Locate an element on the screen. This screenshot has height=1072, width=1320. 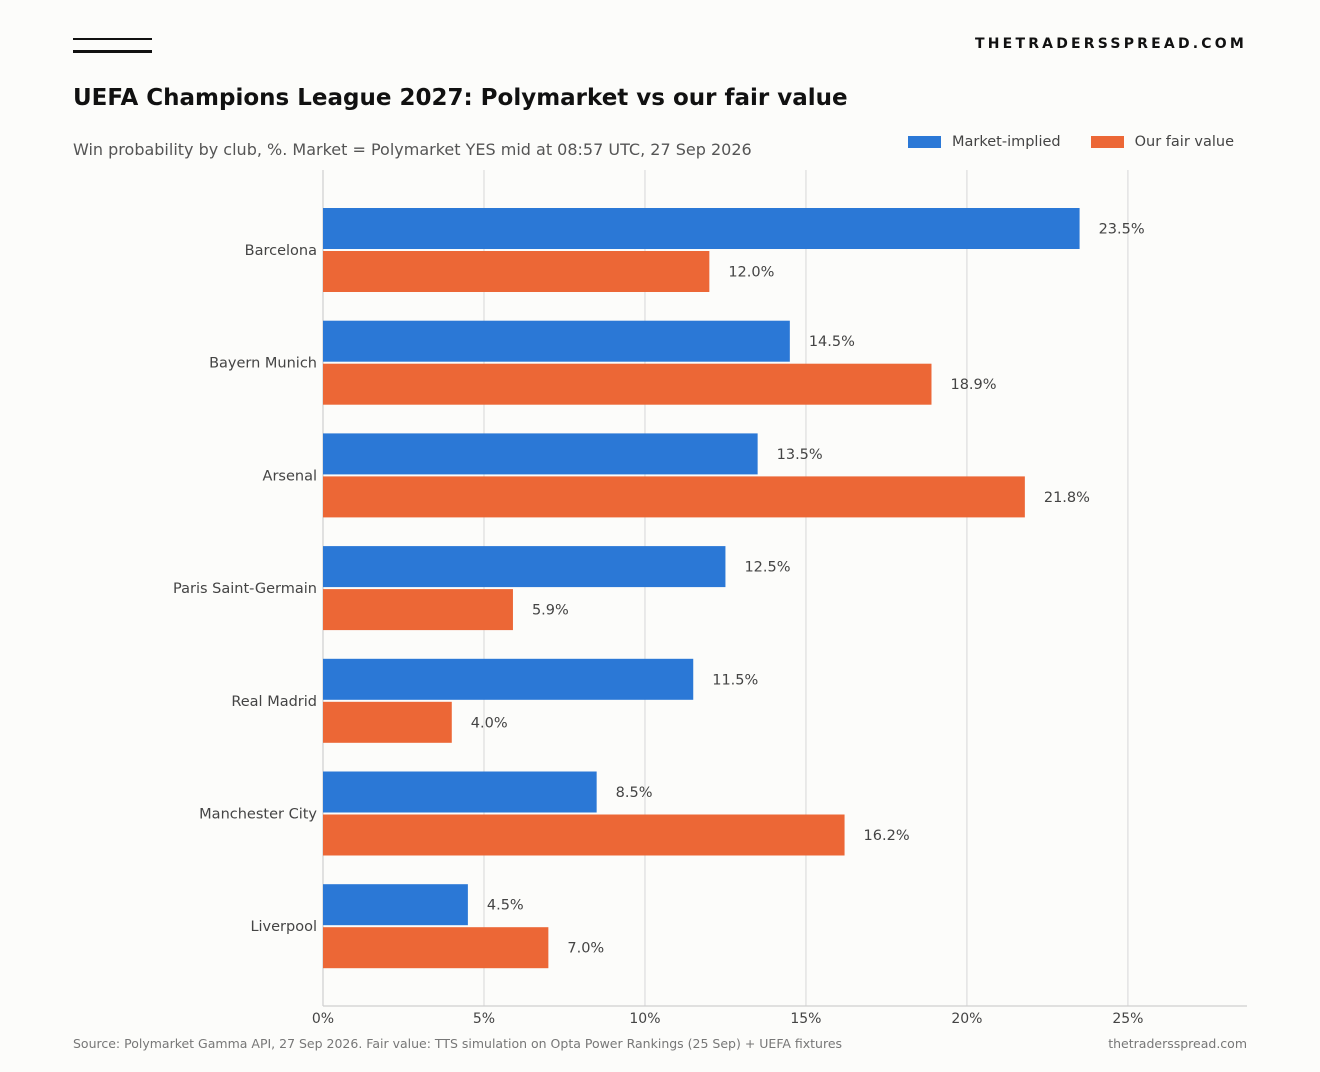
value-label-market-arsenal: 13.5% is located at coordinates (800, 455).